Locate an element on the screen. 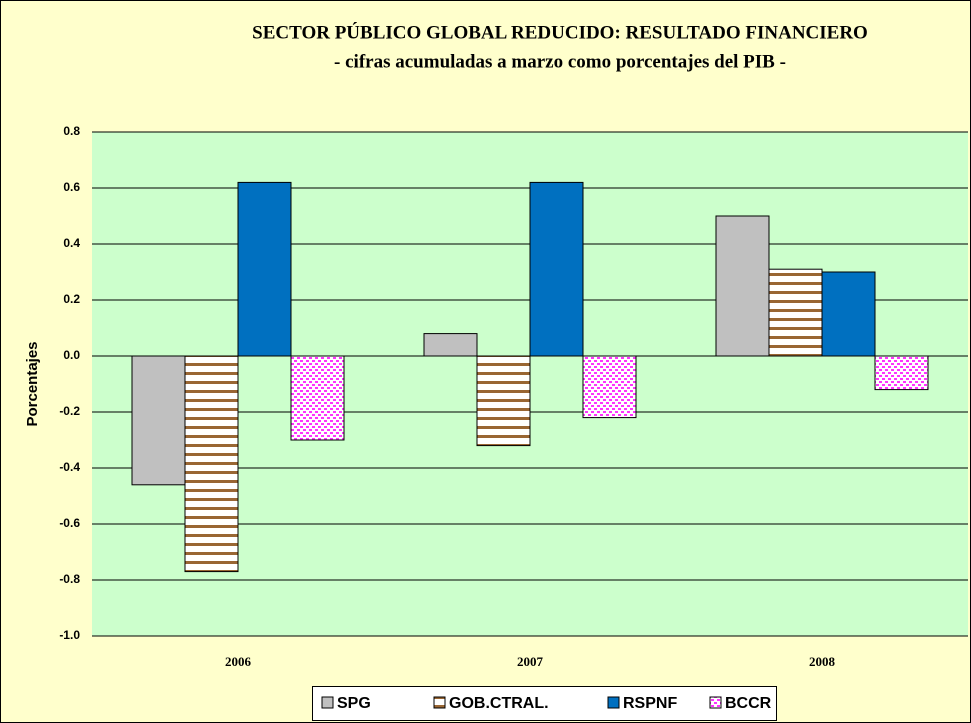 The image size is (971, 723). y-tick-label: 0.8 is located at coordinates (71, 131).